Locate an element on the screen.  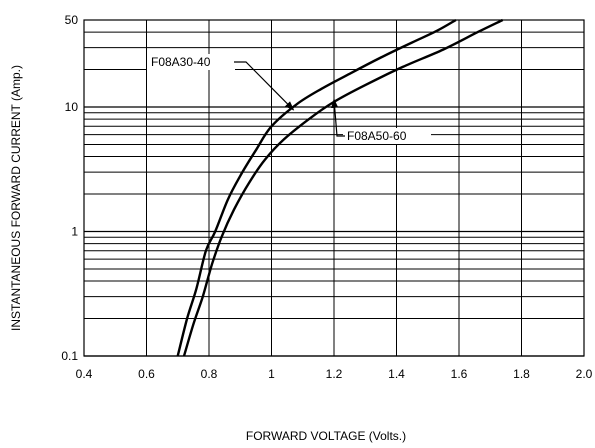
y-tick-label: 10 is located at coordinates (72, 107).